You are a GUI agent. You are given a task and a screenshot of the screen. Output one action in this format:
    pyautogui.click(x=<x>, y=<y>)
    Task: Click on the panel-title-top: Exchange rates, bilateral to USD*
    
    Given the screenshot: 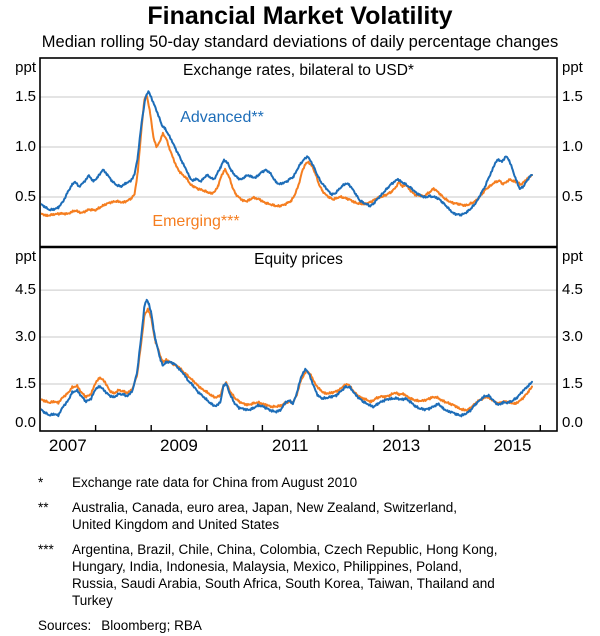 What is the action you would take?
    pyautogui.click(x=298, y=70)
    